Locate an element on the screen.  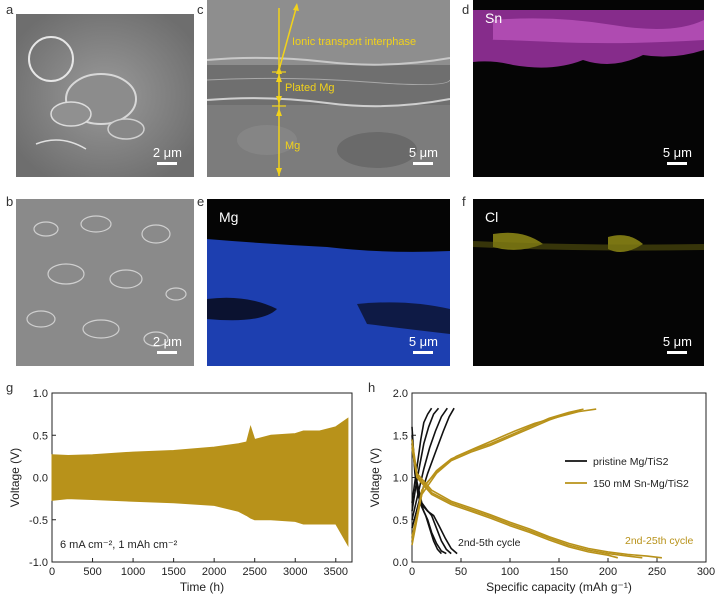
sem-image-a: 2 μm is located at coordinates (105, 95).